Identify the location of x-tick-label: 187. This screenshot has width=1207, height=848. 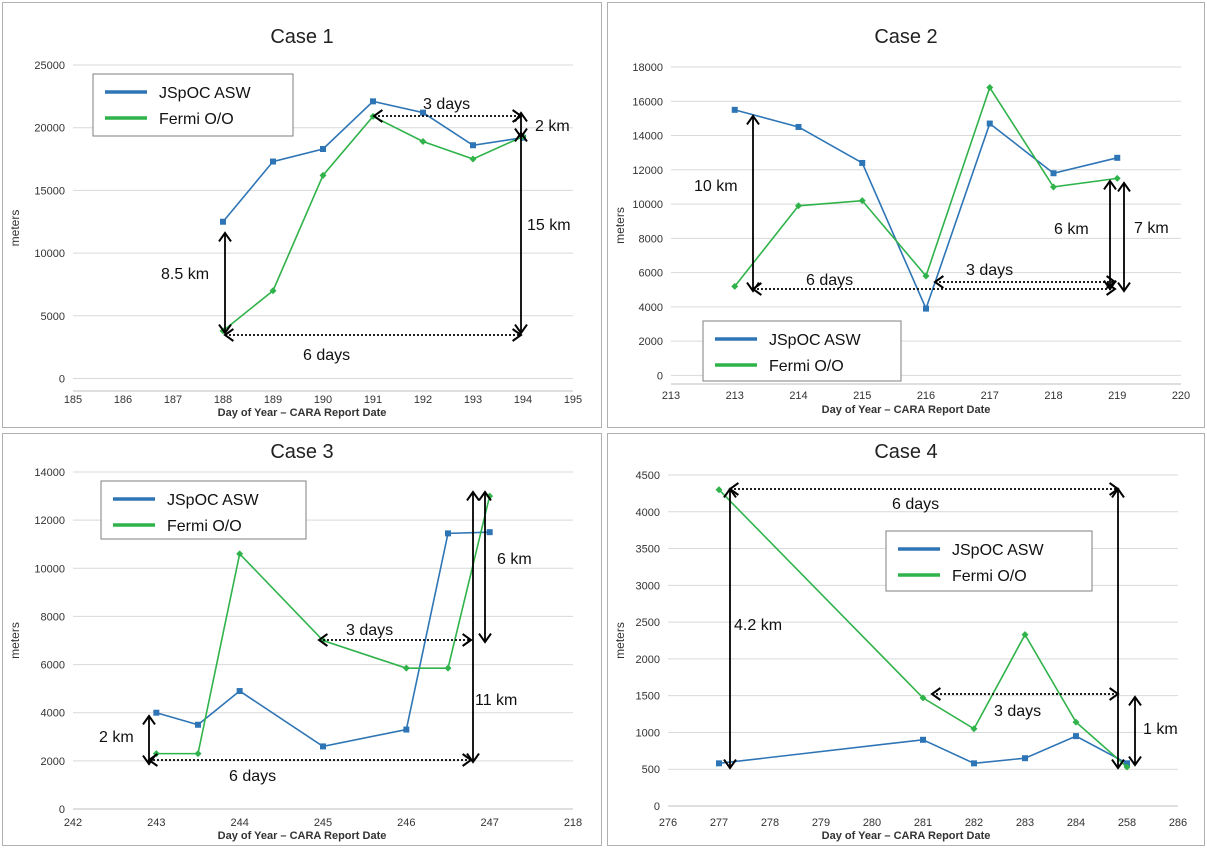
(173, 400).